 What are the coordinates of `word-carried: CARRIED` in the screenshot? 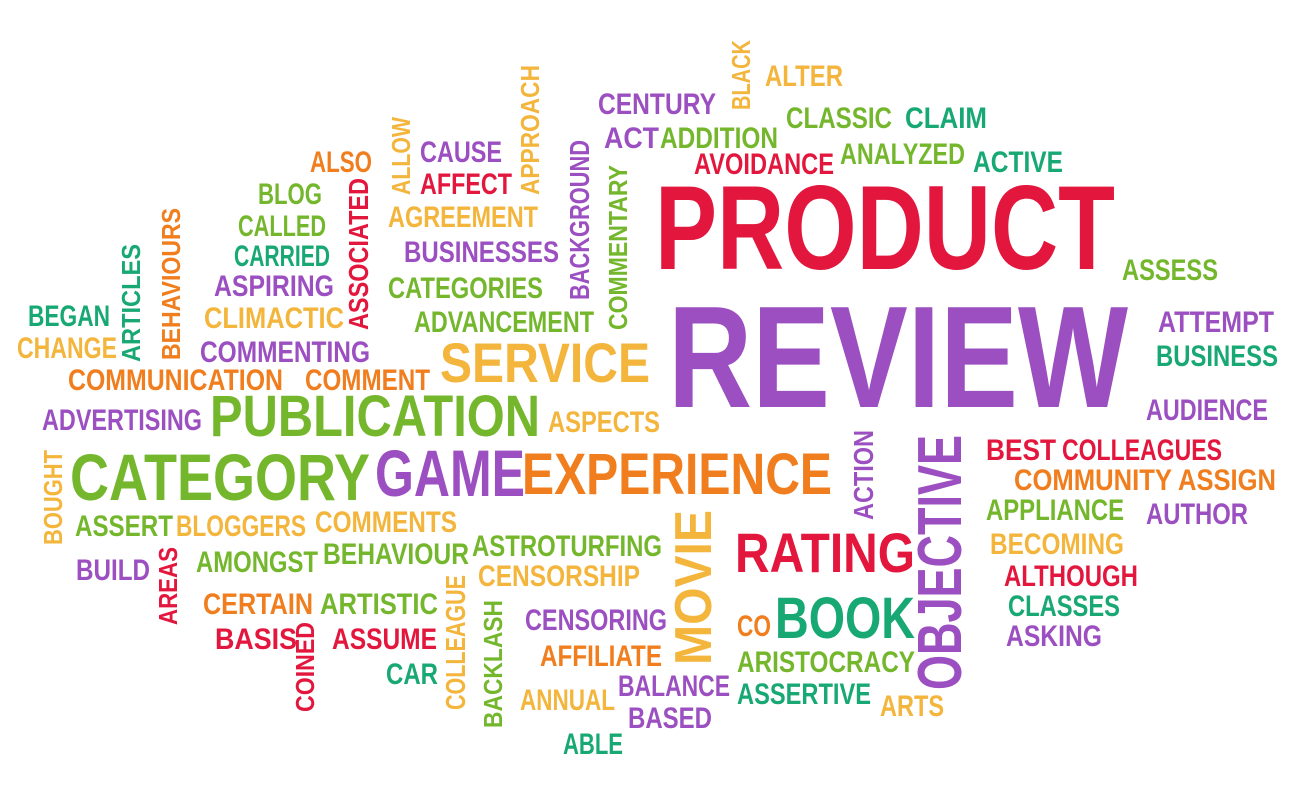 It's located at (282, 256).